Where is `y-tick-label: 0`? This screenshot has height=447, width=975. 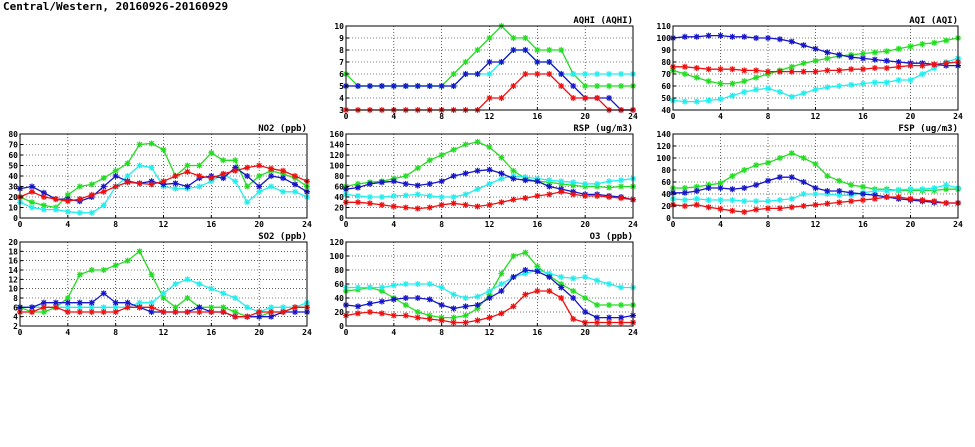 y-tick-label: 0 is located at coordinates (341, 326).